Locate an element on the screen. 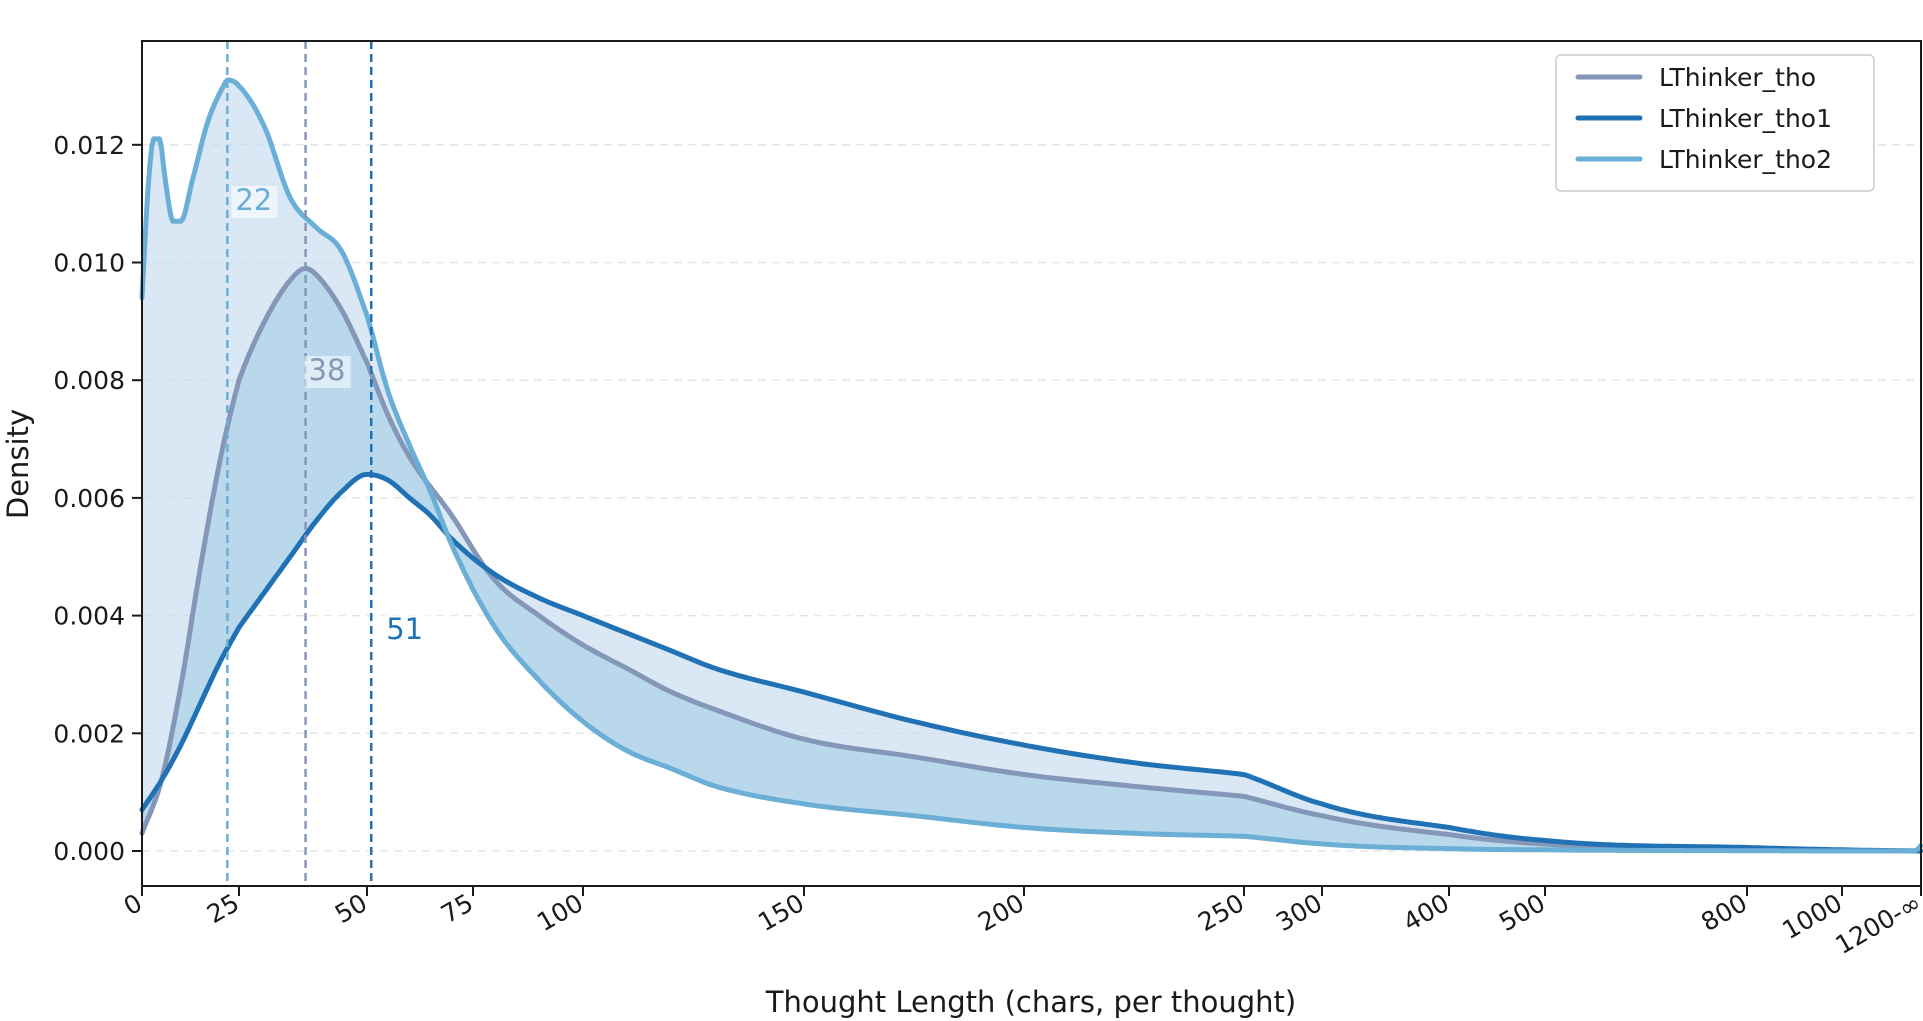 This screenshot has width=1923, height=1021. x-tick-label: 500 is located at coordinates (1522, 912).